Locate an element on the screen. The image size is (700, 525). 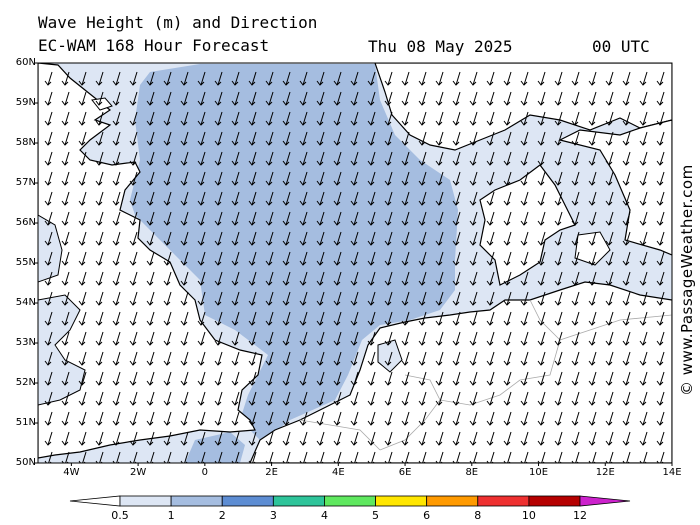
lon-label: 6E is located at coordinates (405, 472).